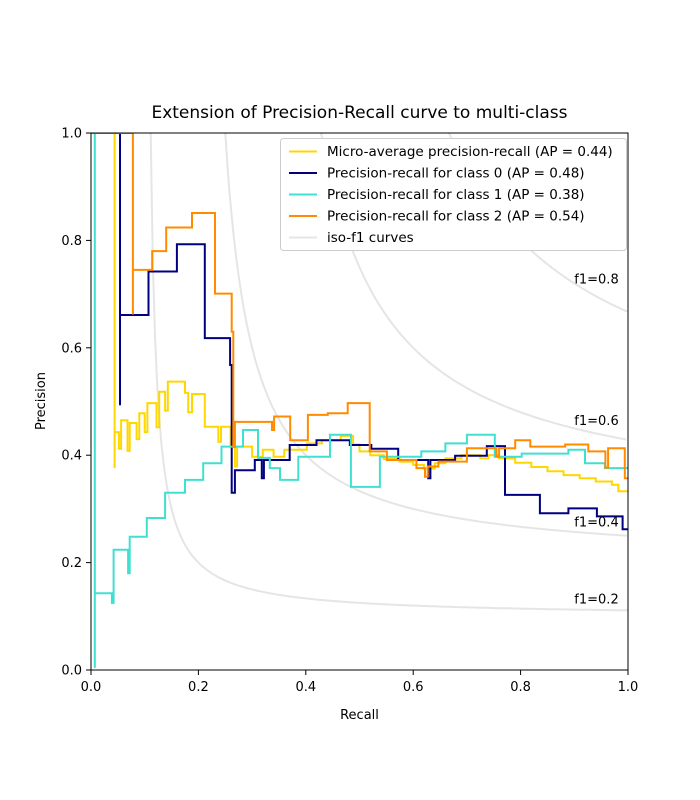 This screenshot has height=800, width=700. Describe the element at coordinates (520, 687) in the screenshot. I see `x-tick-label: 0.8` at that location.